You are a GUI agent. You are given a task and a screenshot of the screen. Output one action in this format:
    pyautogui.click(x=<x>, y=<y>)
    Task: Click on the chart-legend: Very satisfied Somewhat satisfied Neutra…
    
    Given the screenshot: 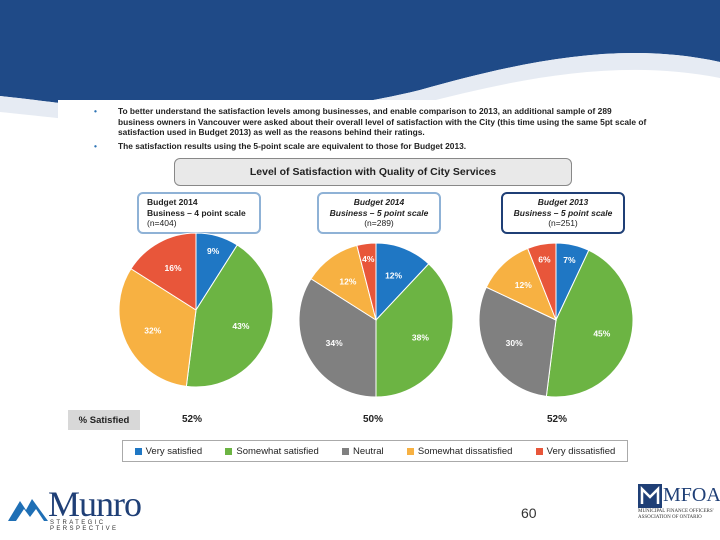 What is the action you would take?
    pyautogui.click(x=375, y=451)
    